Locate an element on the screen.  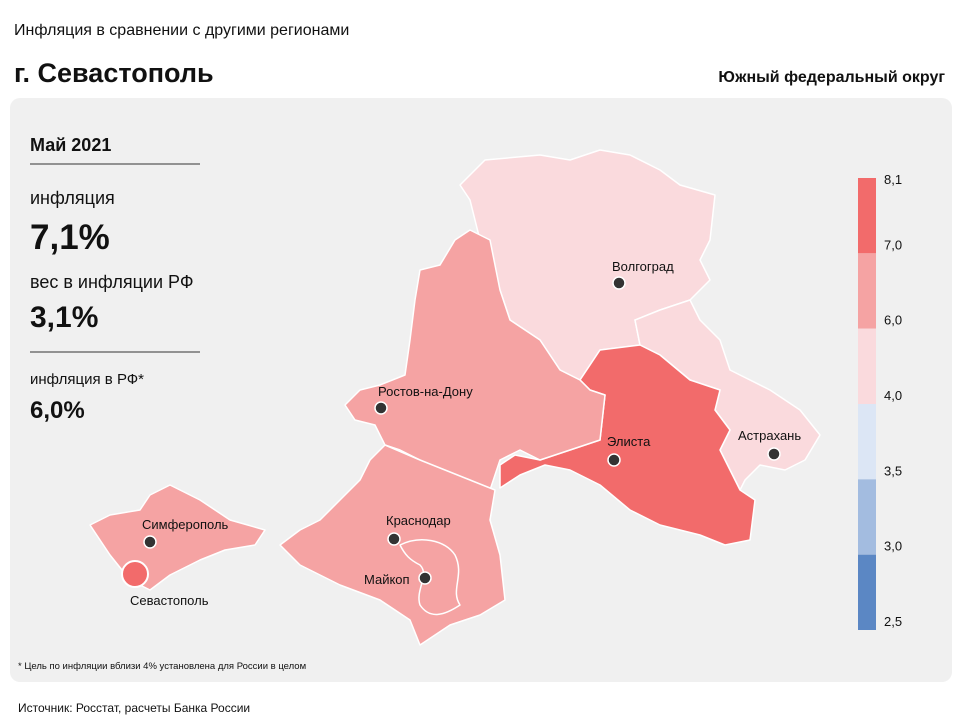
source: Источник: Росстат, расчеты Банка России is located at coordinates (134, 708).